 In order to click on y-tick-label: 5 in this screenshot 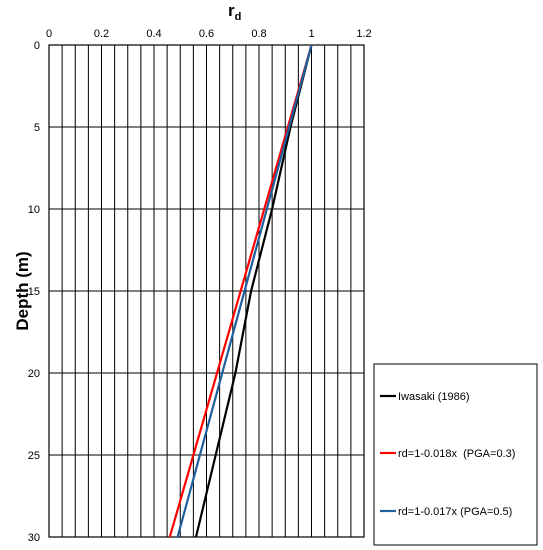, I will do `click(37, 128)`.